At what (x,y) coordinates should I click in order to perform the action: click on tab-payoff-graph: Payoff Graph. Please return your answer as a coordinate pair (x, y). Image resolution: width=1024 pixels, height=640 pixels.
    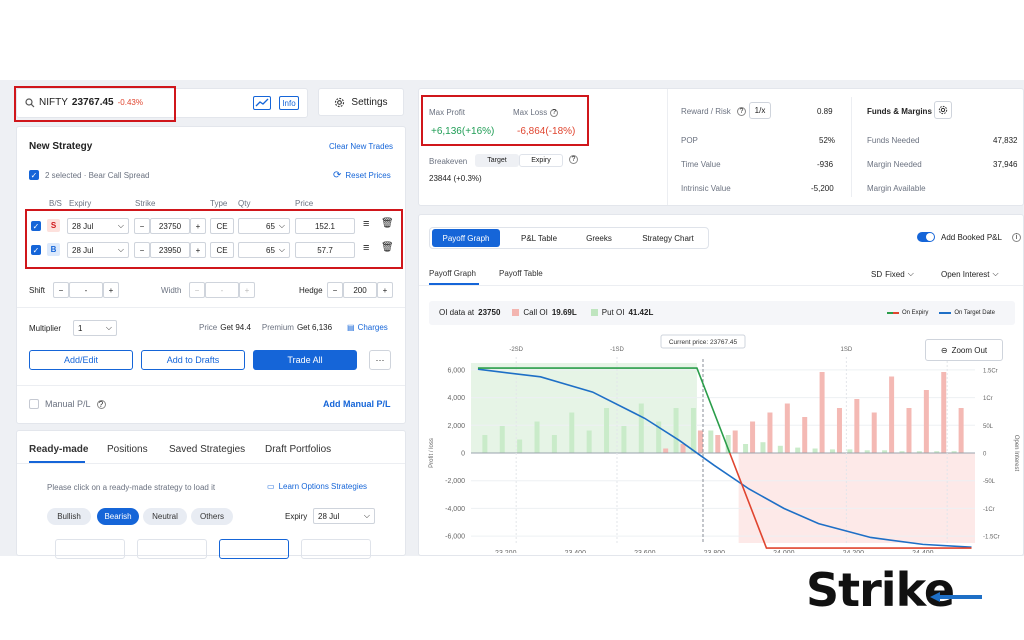
    Looking at the image, I should click on (466, 238).